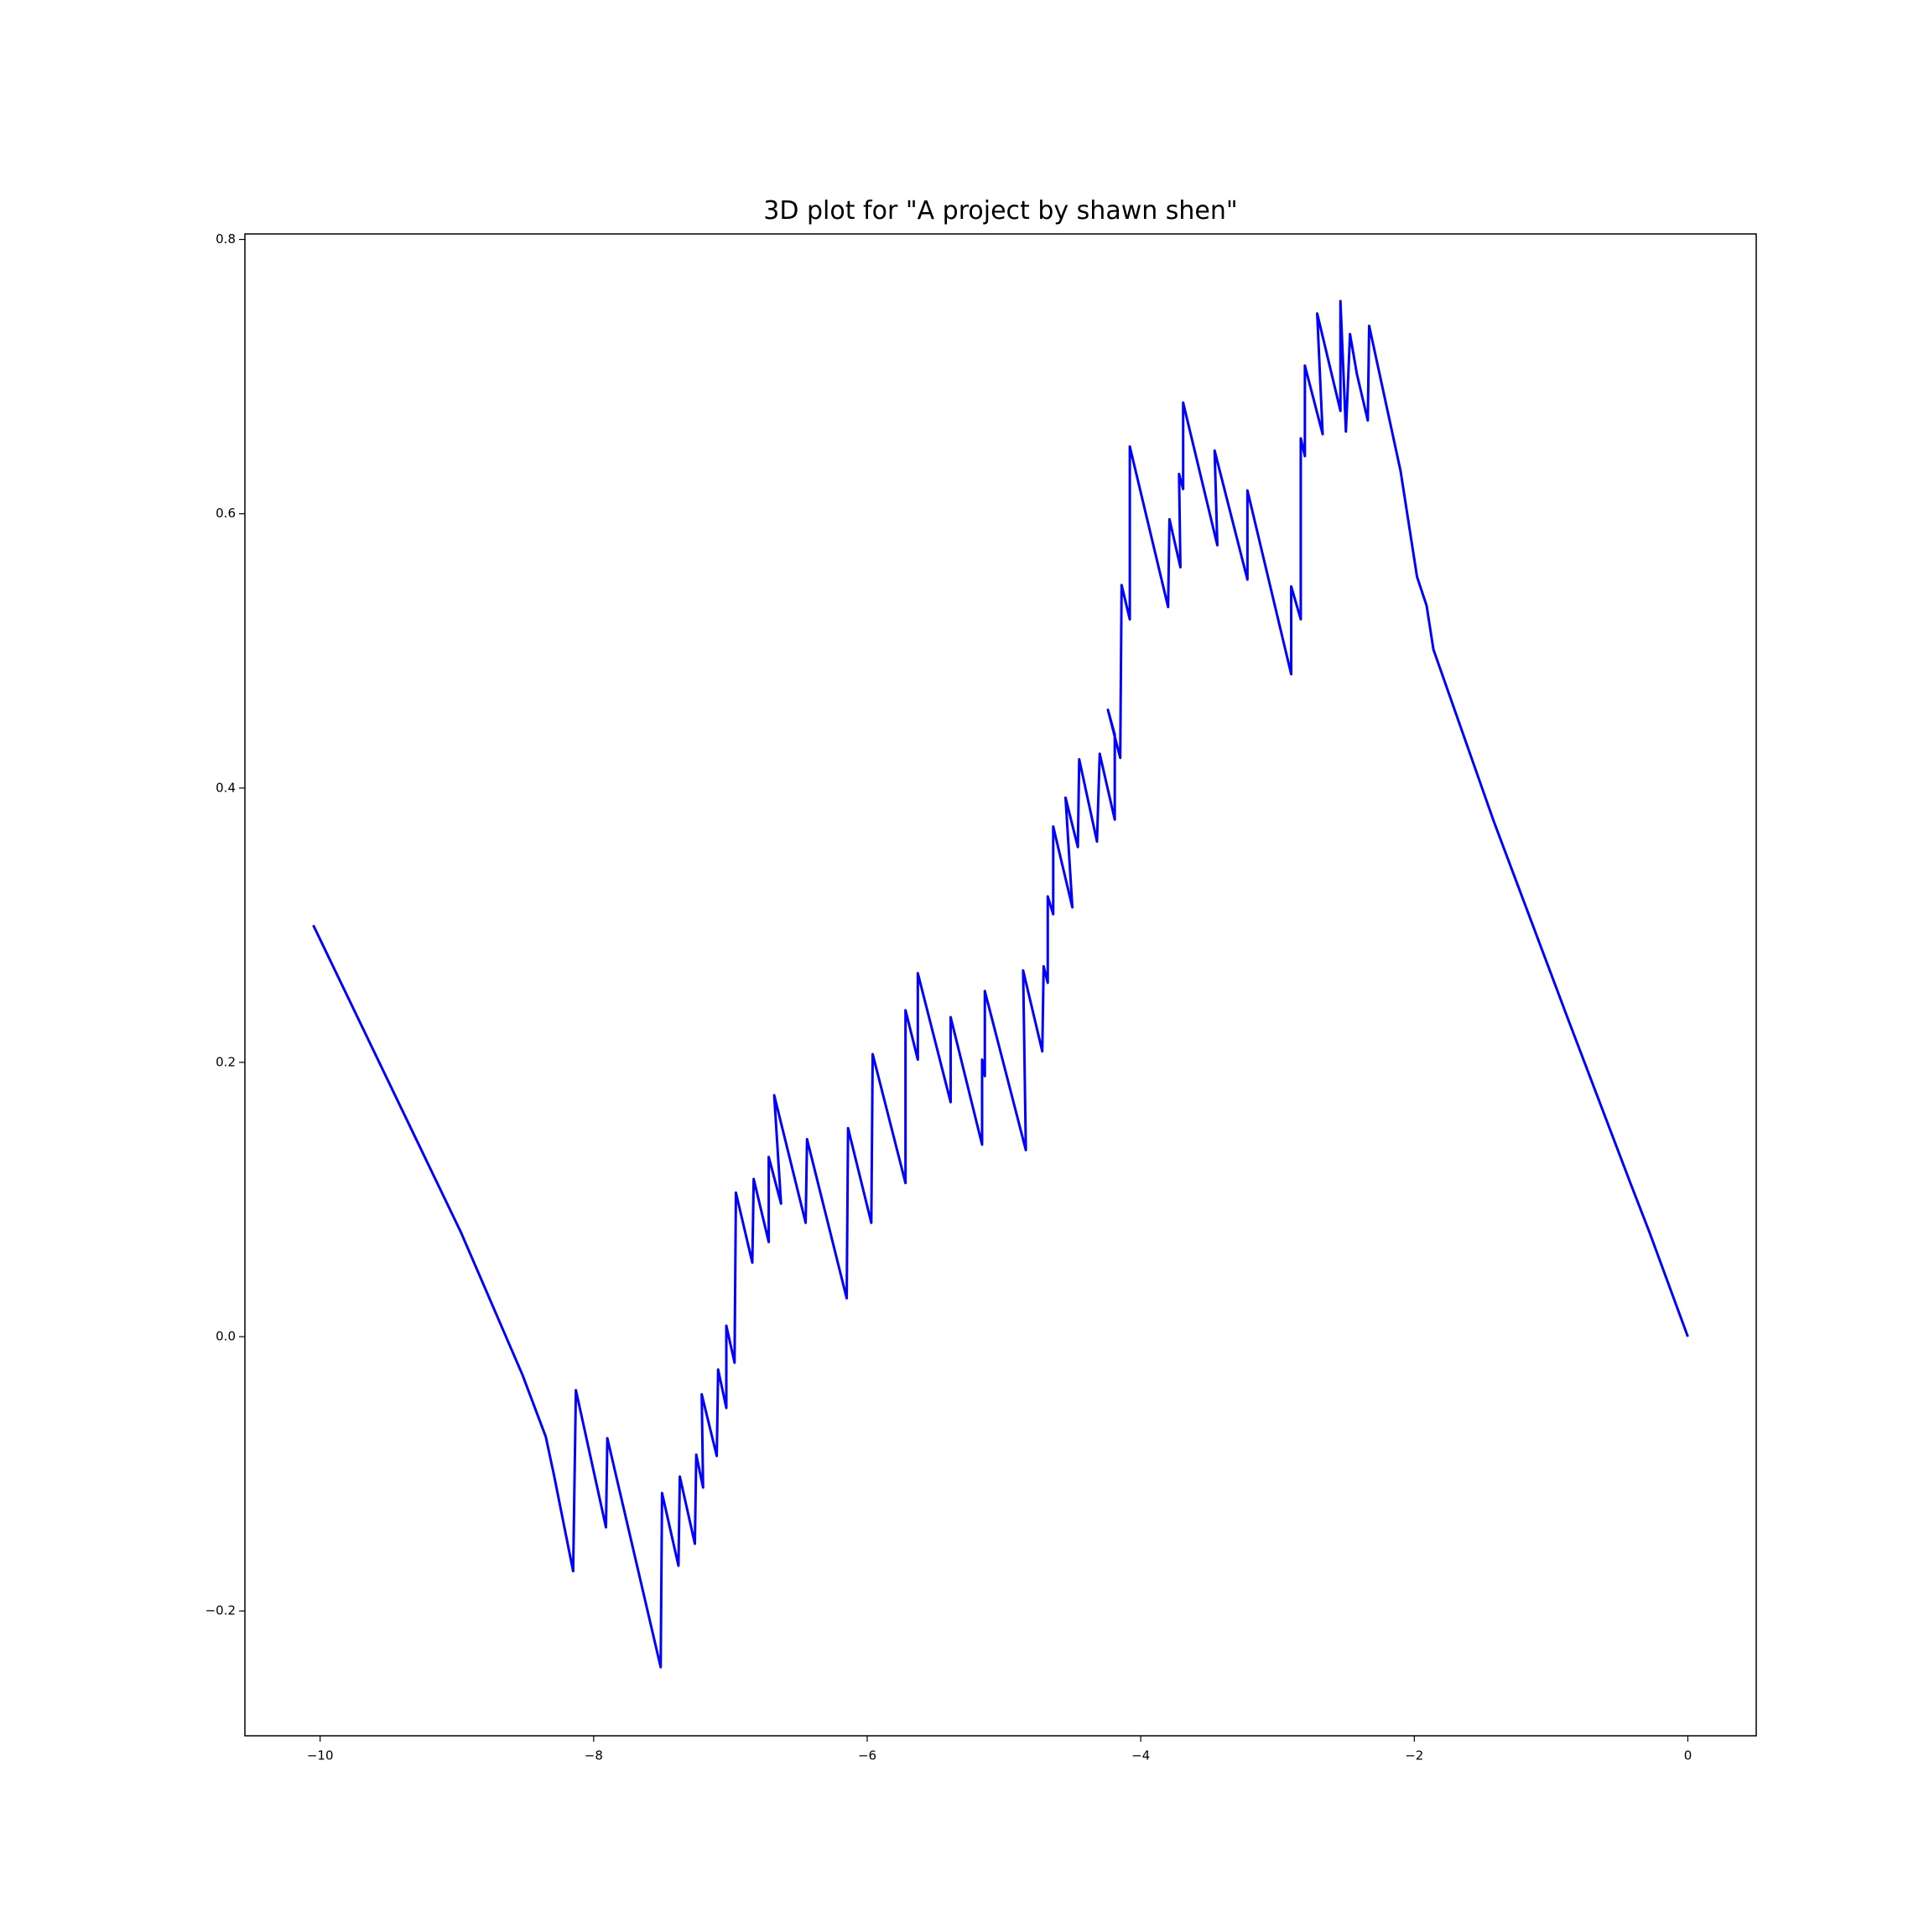 Image resolution: width=1929 pixels, height=1932 pixels. What do you see at coordinates (1000, 211) in the screenshot?
I see `chart-title: 3D plot for "A project by shawn shen"` at bounding box center [1000, 211].